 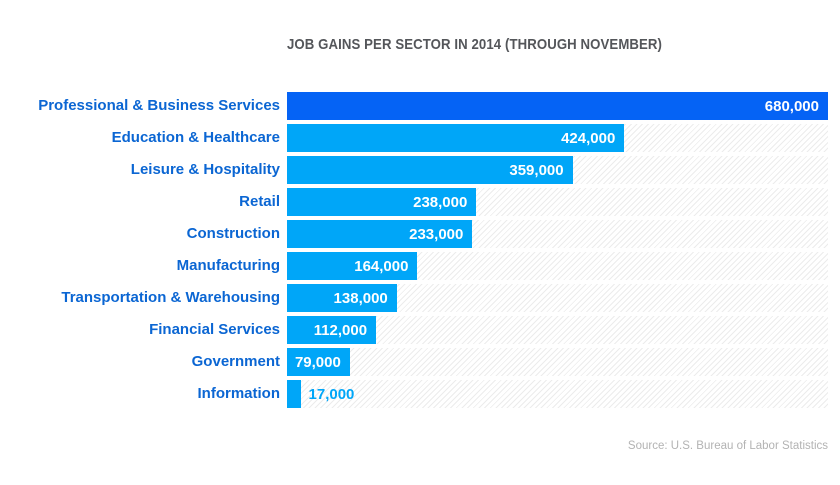 I want to click on value-label: 424,000, so click(x=588, y=138).